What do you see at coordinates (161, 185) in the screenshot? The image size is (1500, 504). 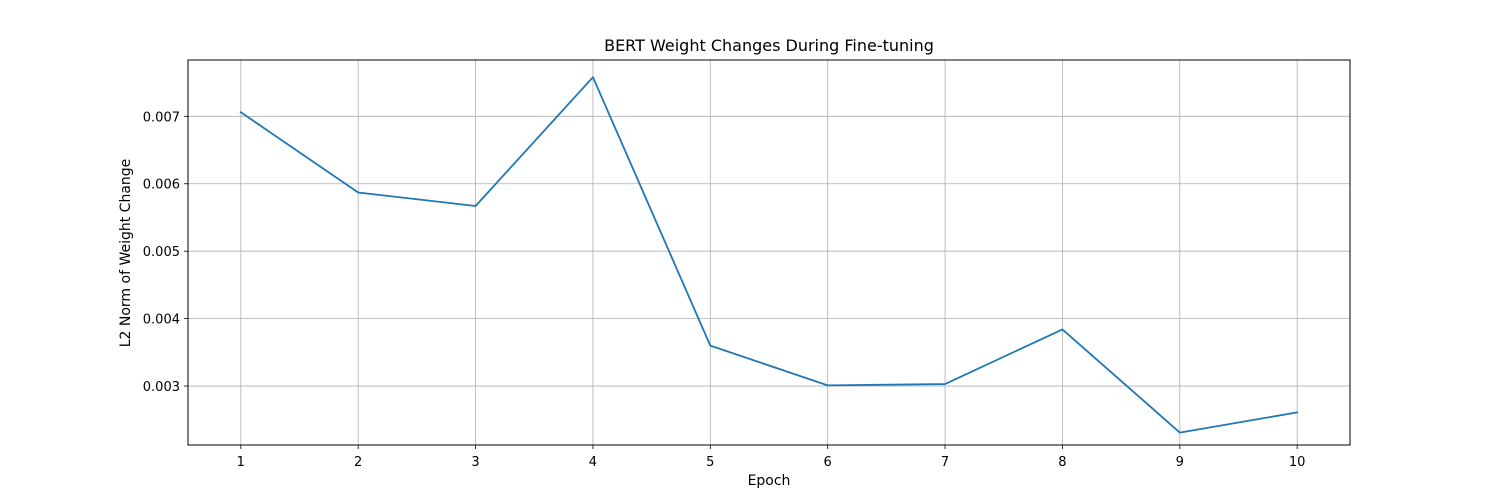 I see `y-tick-label: 0.006` at bounding box center [161, 185].